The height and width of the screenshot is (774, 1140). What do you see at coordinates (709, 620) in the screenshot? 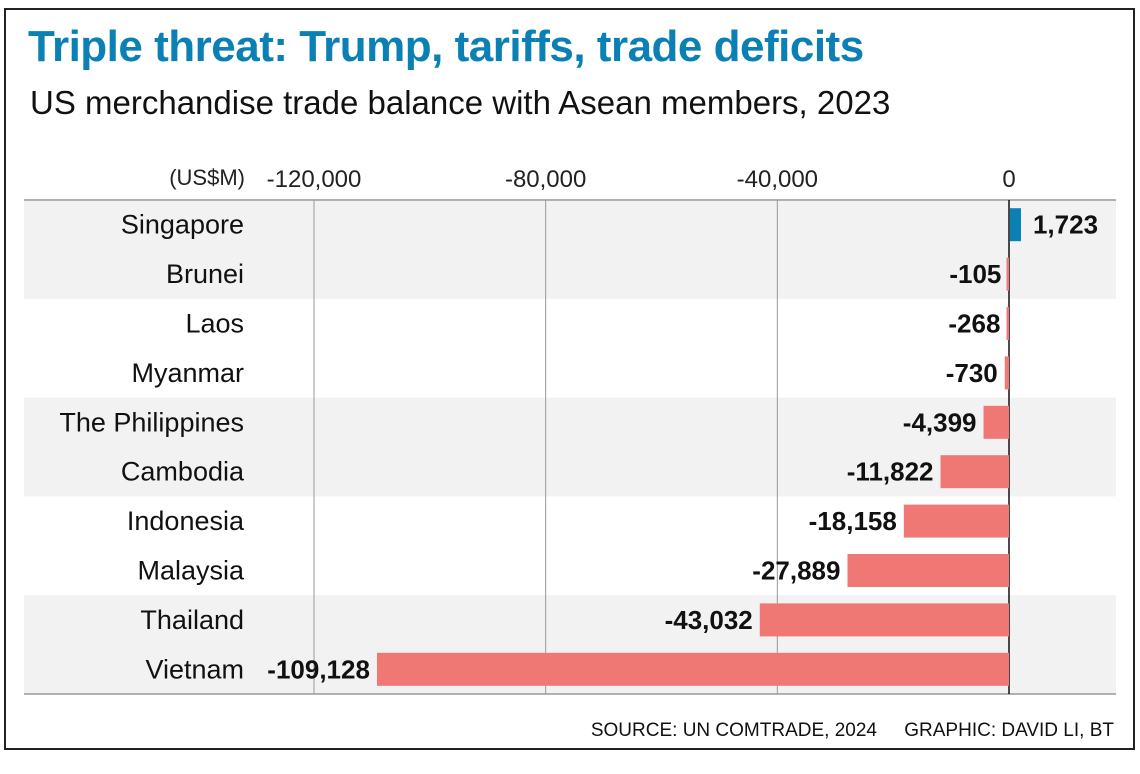
I see `data-label: -43,032` at bounding box center [709, 620].